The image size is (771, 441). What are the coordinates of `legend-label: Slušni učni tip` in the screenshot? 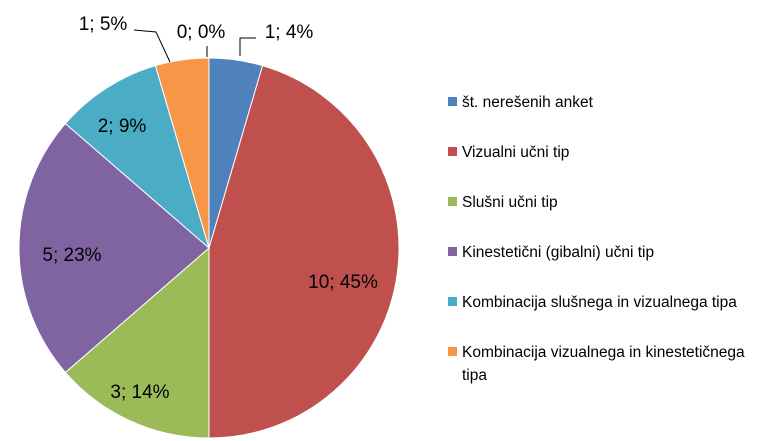 It's located at (510, 202).